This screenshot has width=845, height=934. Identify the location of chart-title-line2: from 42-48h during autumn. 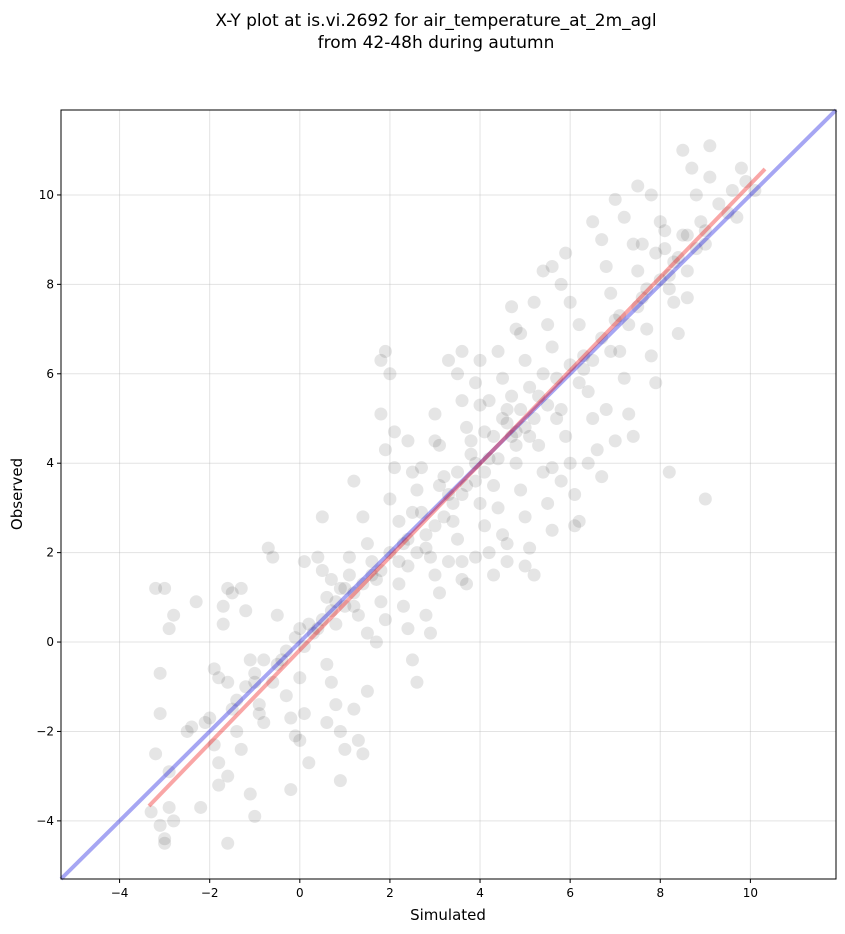
(436, 43).